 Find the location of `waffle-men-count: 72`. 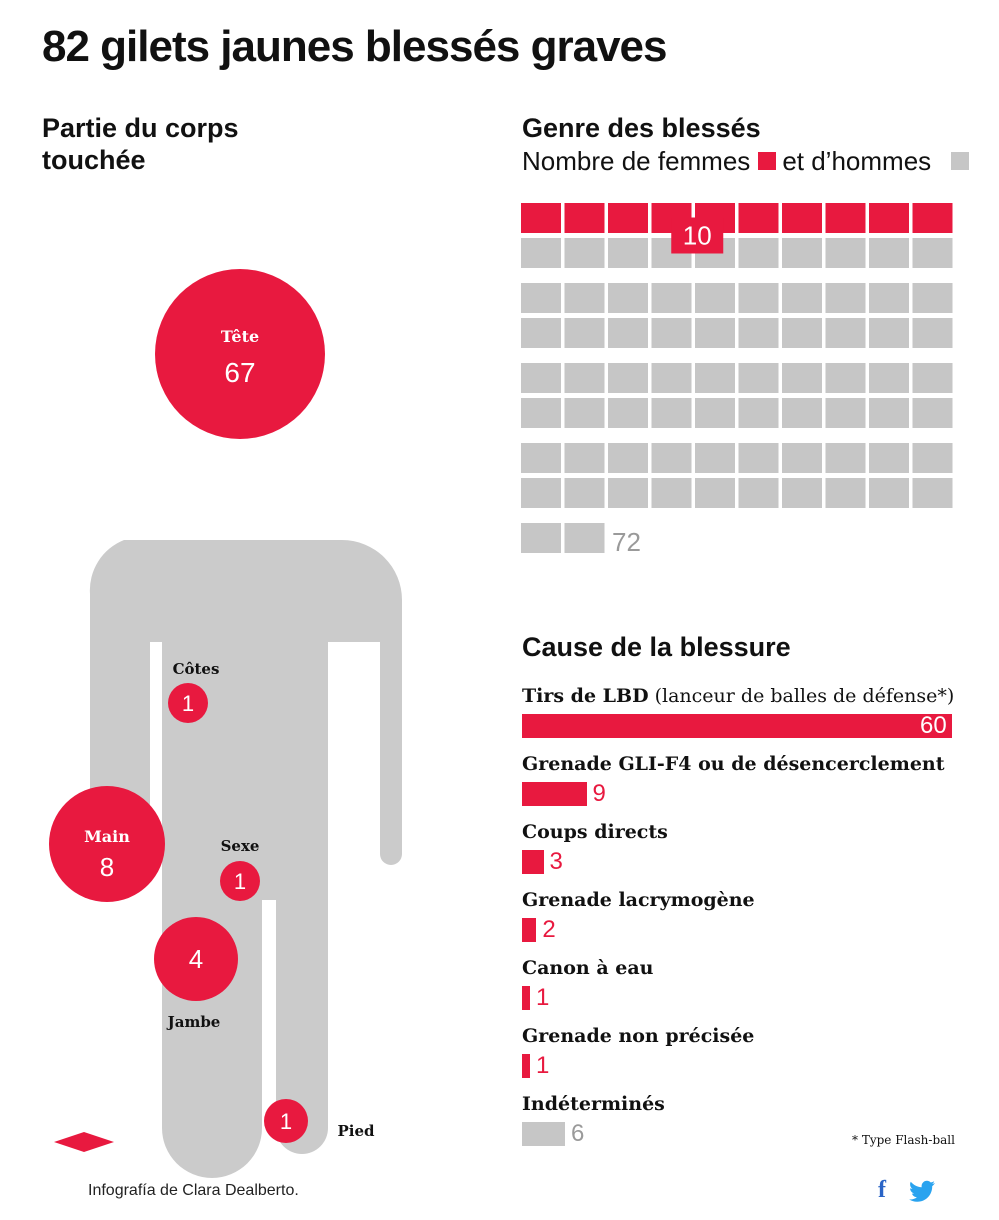

waffle-men-count: 72 is located at coordinates (626, 542).